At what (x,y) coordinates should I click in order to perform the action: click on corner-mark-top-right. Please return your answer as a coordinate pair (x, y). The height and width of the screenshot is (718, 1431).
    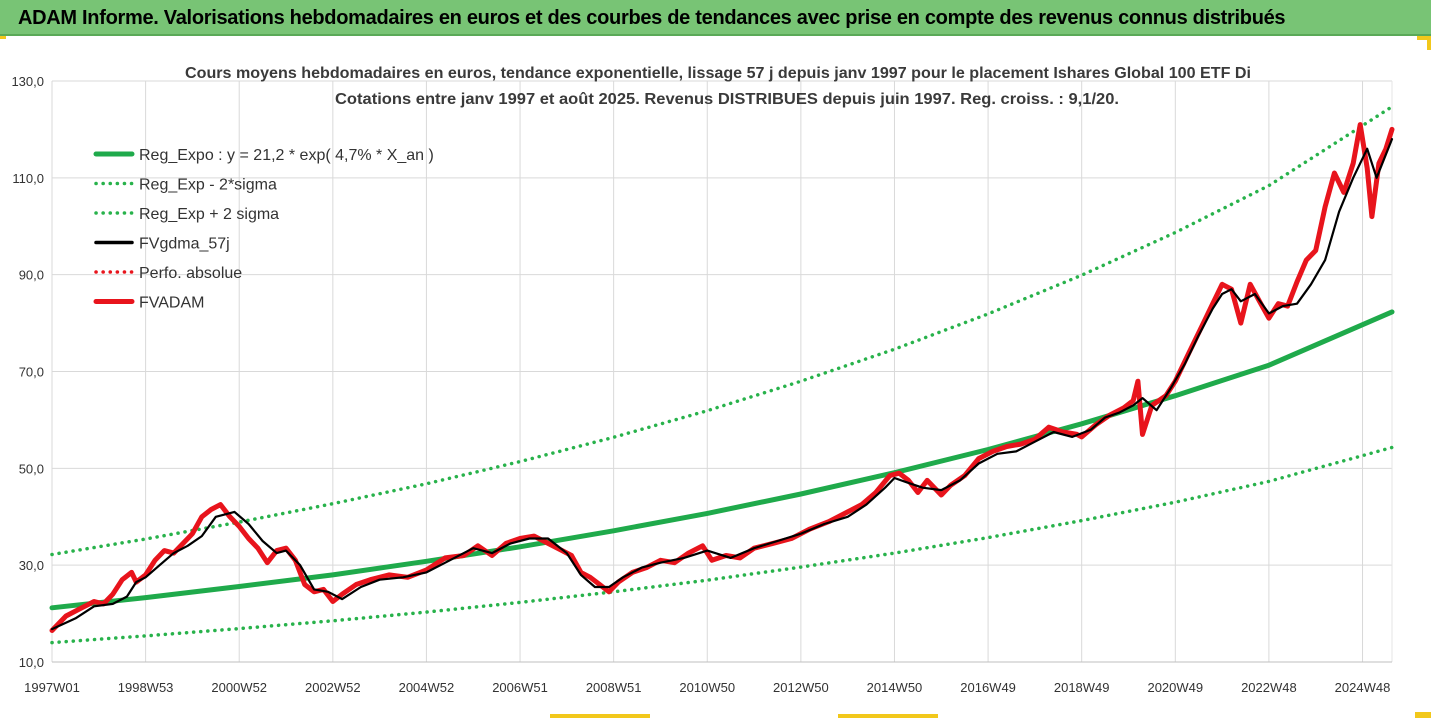
    Looking at the image, I should click on (1424, 38).